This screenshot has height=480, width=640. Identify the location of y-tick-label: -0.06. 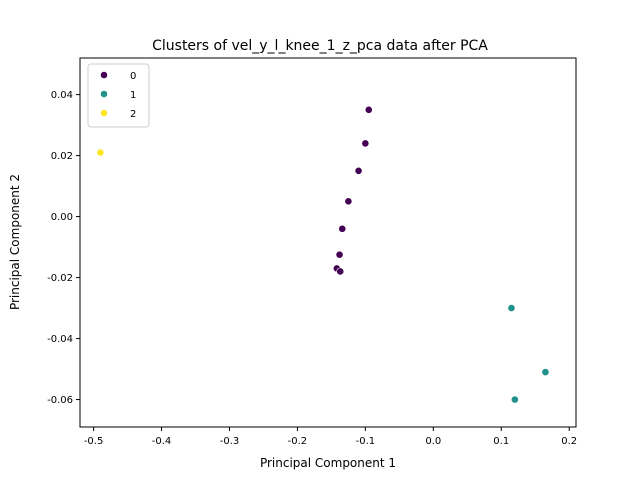
(60, 400).